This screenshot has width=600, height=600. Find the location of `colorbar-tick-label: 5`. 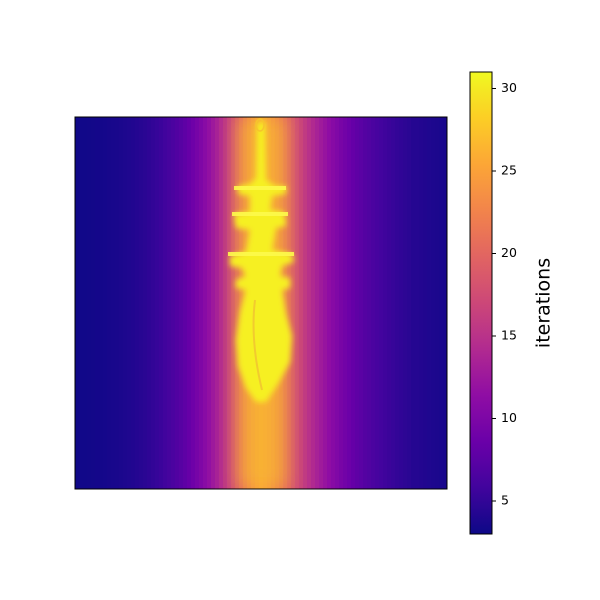

colorbar-tick-label: 5 is located at coordinates (505, 500).